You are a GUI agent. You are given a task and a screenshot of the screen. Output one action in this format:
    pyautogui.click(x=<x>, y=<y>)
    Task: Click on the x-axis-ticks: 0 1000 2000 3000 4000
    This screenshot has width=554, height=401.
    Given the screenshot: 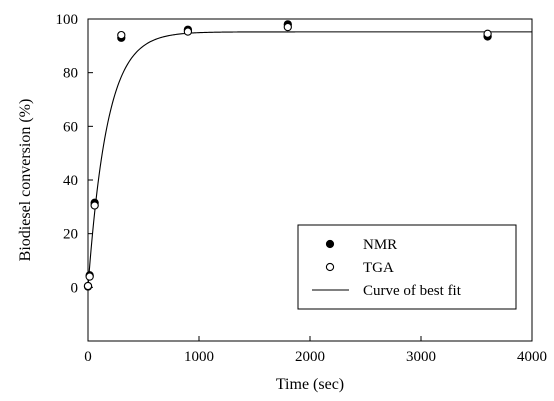 What is the action you would take?
    pyautogui.click(x=315, y=350)
    